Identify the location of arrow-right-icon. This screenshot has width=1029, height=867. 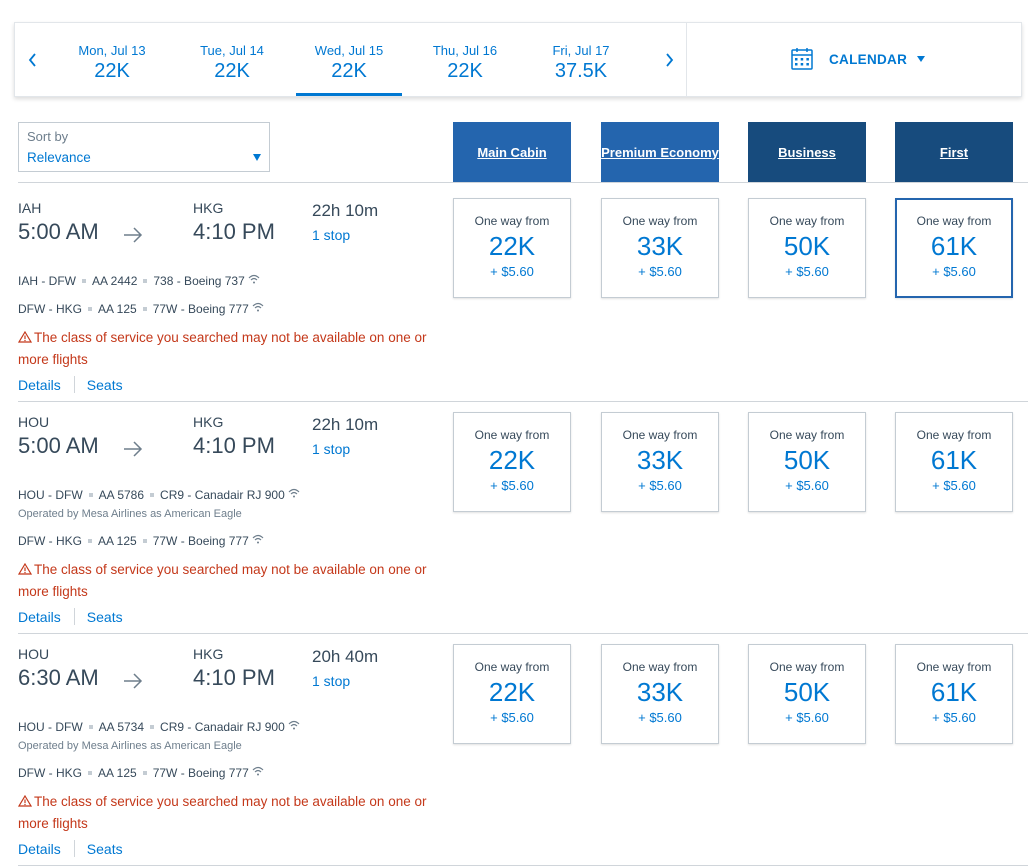
(133, 449).